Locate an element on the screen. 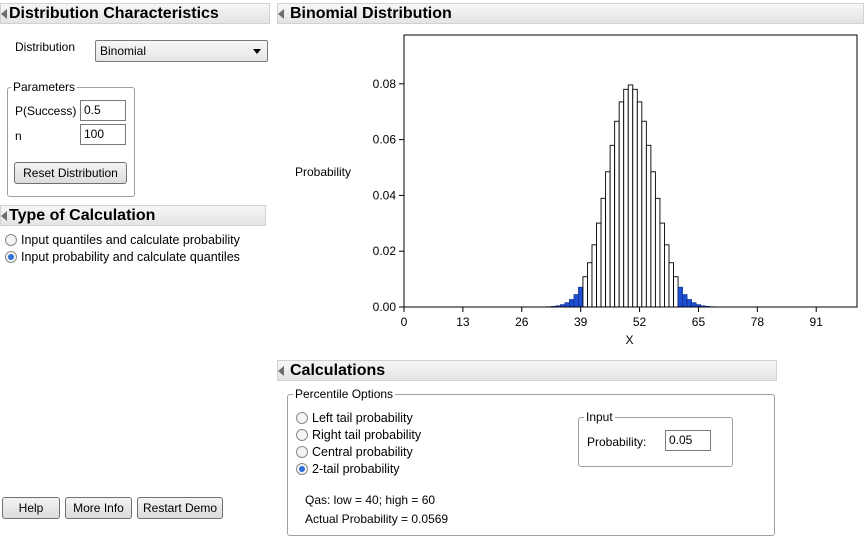 This screenshot has width=864, height=543. radio-right-tail: Right tail probability is located at coordinates (358, 435).